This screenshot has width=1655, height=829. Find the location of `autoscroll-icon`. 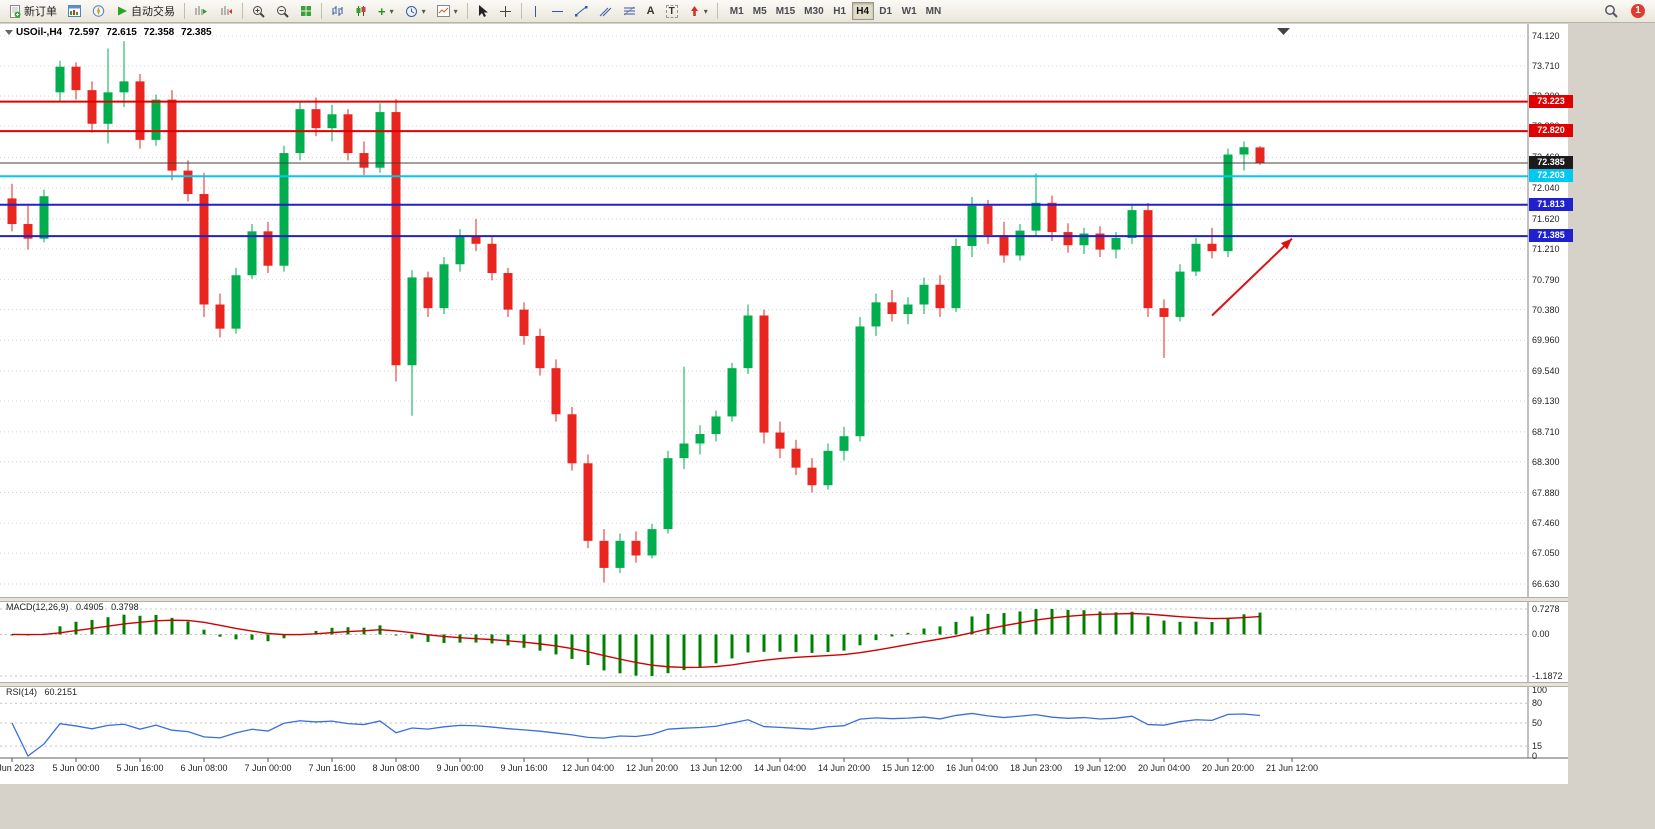

autoscroll-icon is located at coordinates (201, 11).